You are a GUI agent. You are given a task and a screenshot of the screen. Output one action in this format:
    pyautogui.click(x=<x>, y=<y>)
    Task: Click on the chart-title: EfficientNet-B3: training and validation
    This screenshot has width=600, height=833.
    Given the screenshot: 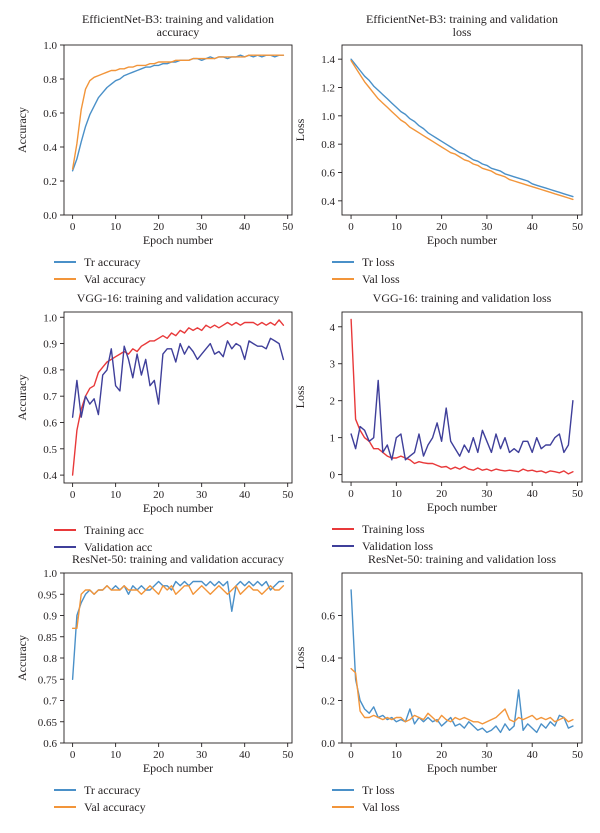 What is the action you would take?
    pyautogui.click(x=178, y=19)
    